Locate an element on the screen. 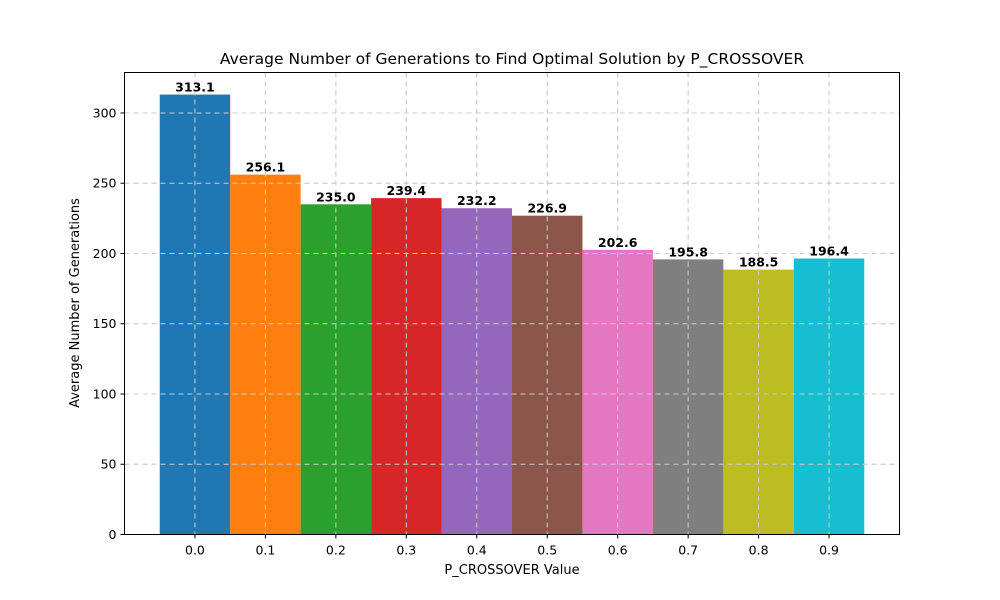 Image resolution: width=1000 pixels, height=600 pixels. y-tick-label: 250 is located at coordinates (105, 183).